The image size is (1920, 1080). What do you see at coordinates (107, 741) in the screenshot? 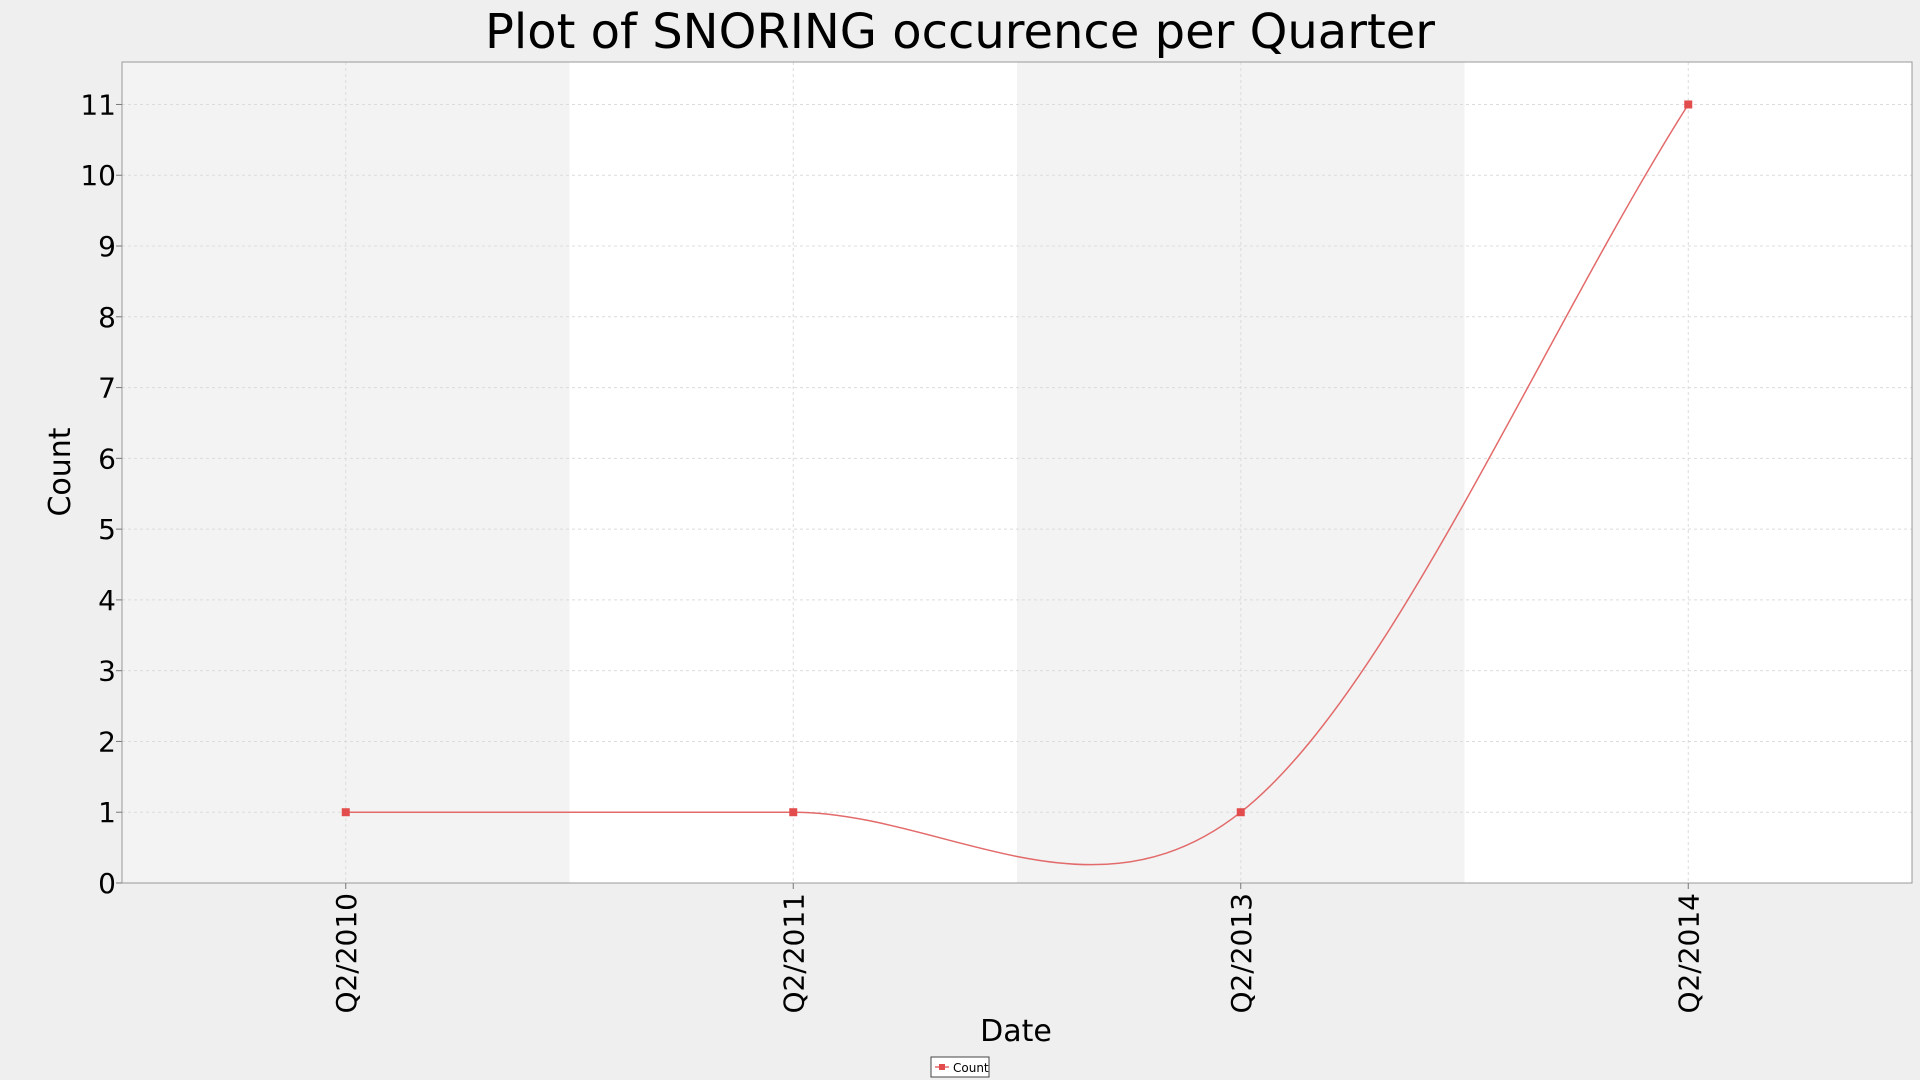
I see `y-tick-label: 2` at bounding box center [107, 741].